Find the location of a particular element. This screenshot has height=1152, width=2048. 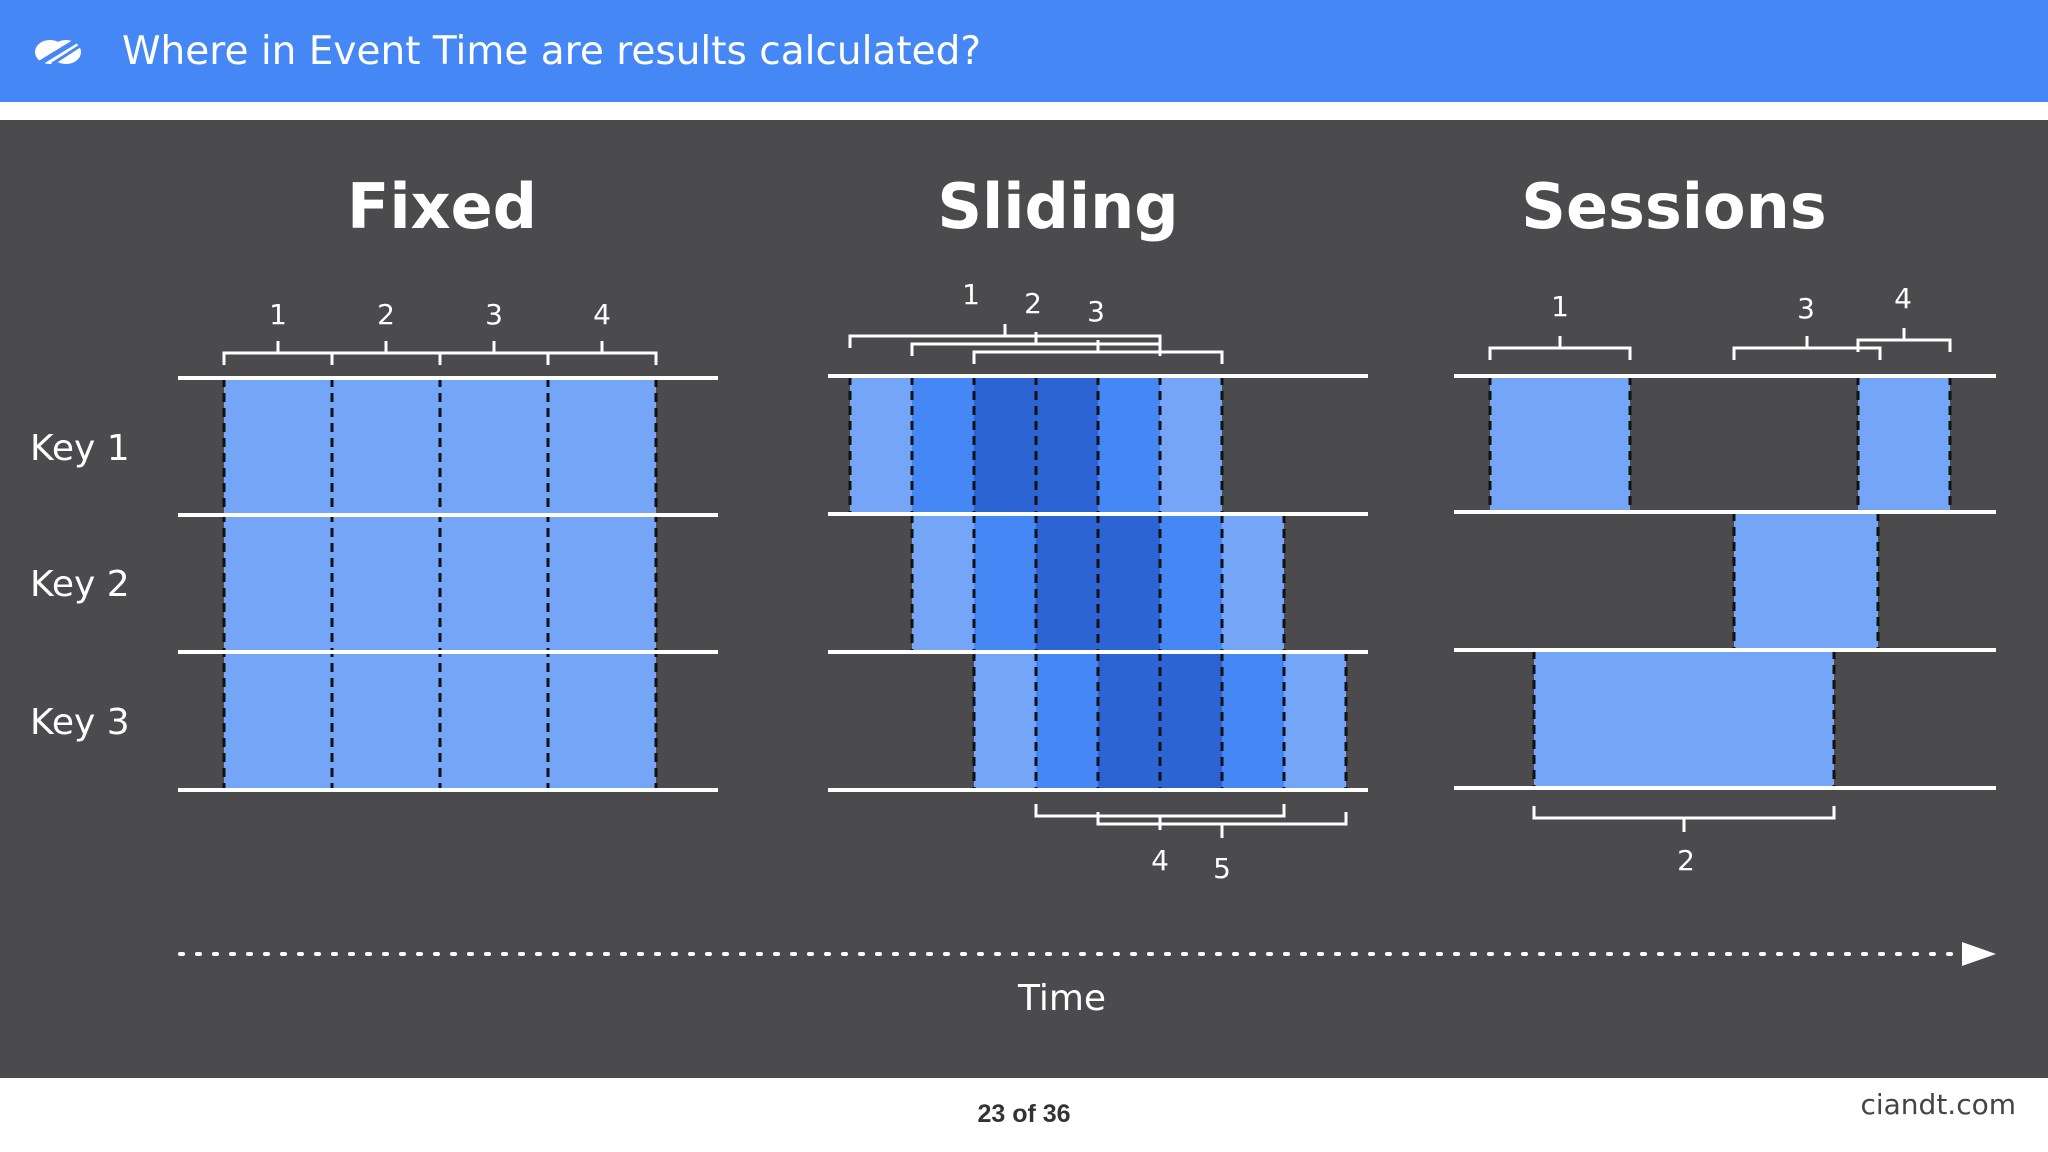

fixed-window-label-1: 1 is located at coordinates (278, 314).